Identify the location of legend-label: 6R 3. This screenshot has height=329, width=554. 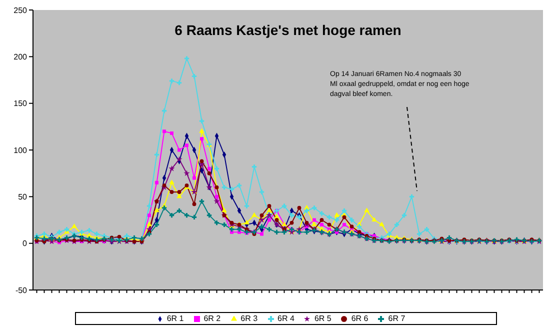
(249, 318).